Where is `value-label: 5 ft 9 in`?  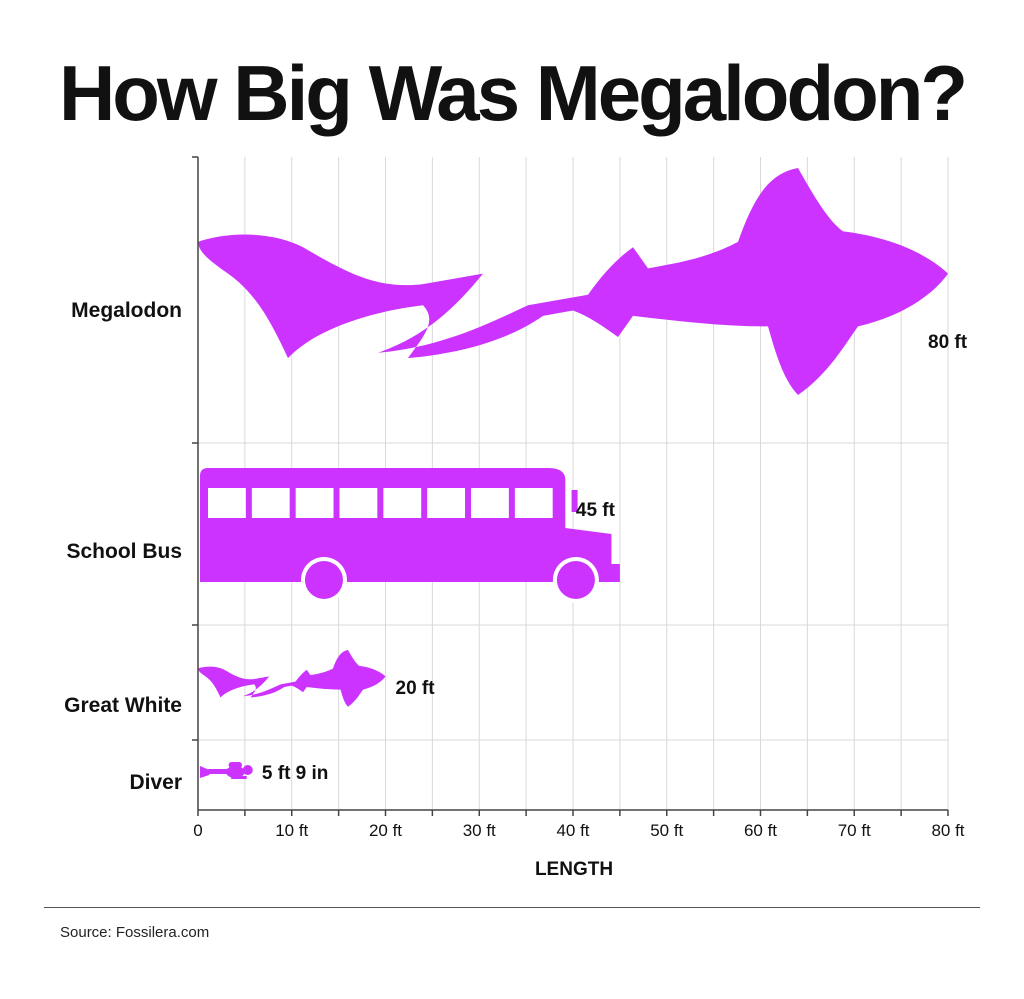 value-label: 5 ft 9 in is located at coordinates (295, 773).